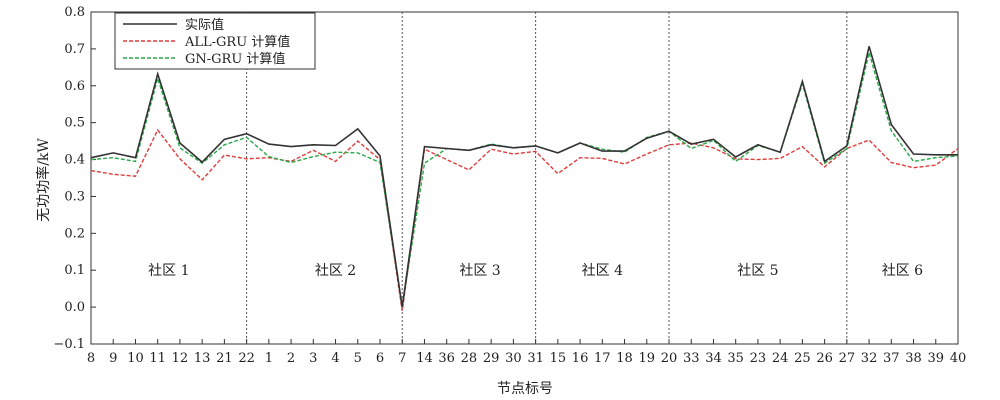  I want to click on x-tick-label: 2, so click(291, 358).